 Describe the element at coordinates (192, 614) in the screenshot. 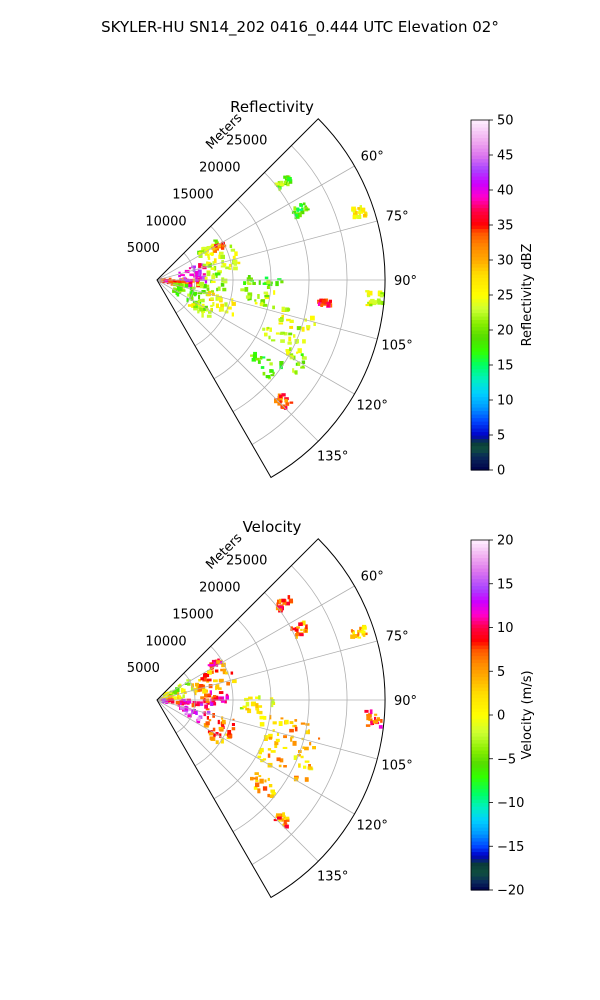

I see `range-tick-label: 15000` at that location.